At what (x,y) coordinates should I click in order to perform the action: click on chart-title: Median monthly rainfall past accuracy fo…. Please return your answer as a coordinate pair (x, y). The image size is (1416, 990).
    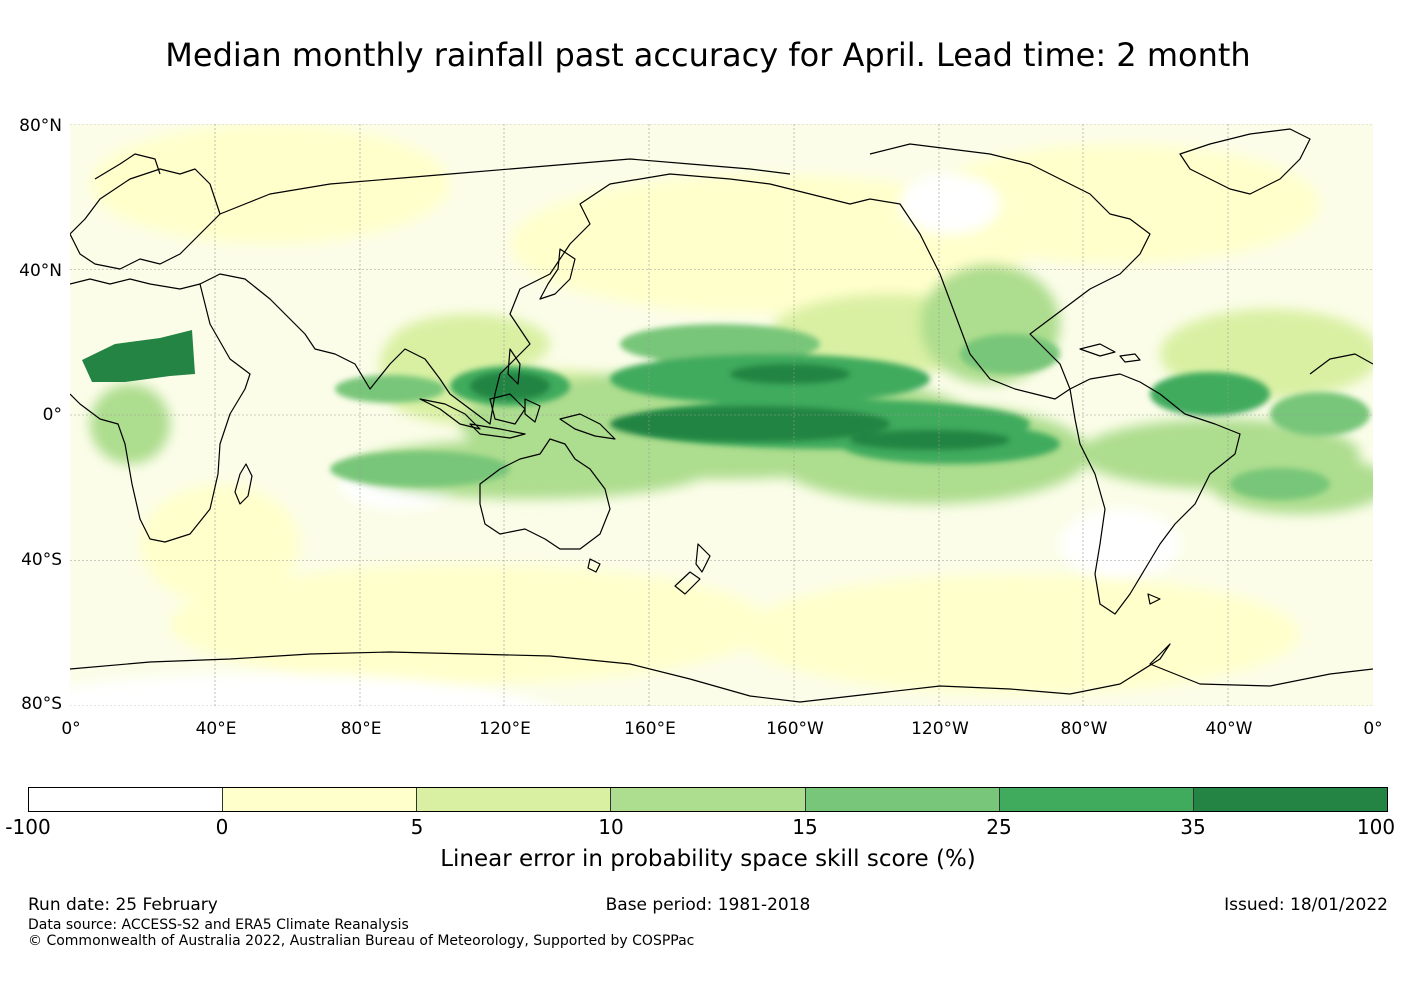
    Looking at the image, I should click on (708, 55).